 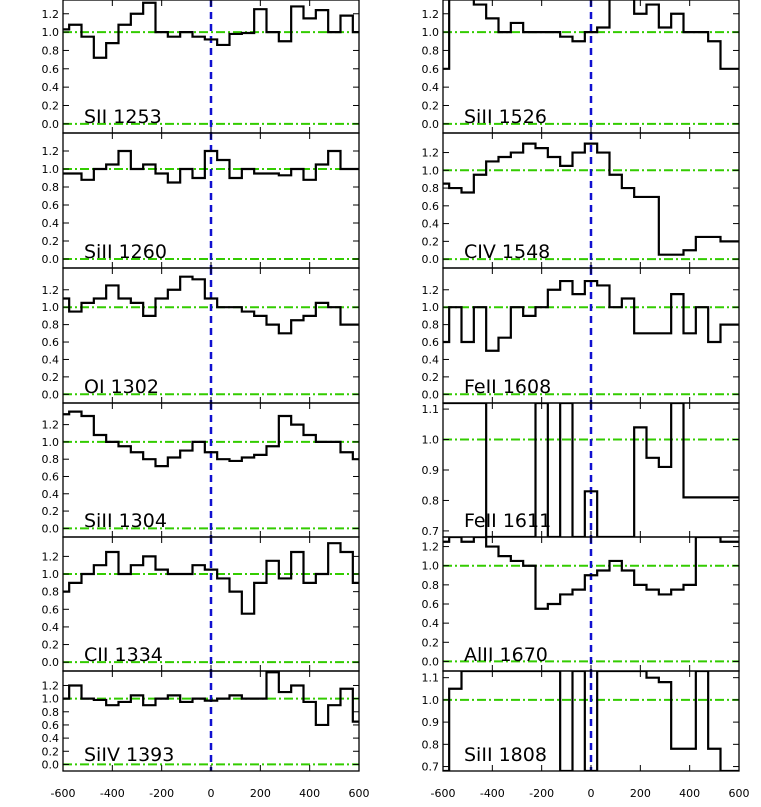 I want to click on panel-7: 0.0 0.2 0.4 0.6 0.8 1.0 1.2 CIV 1548, so click(x=581, y=200).